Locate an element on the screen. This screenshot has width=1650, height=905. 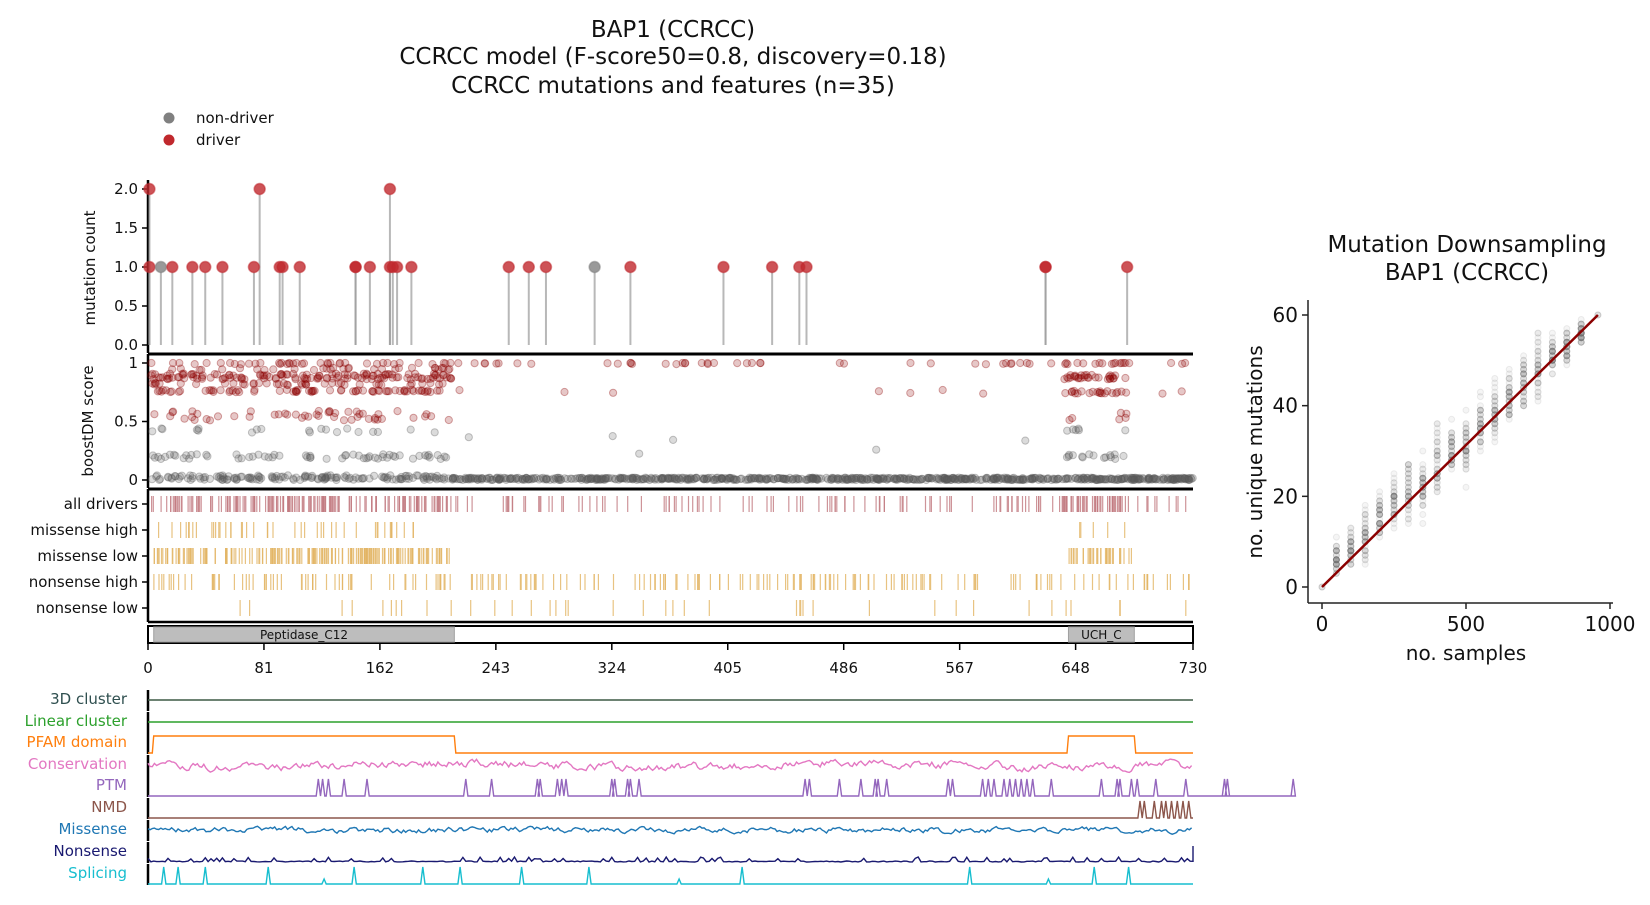
x-tick-label: 405 is located at coordinates (727, 668).